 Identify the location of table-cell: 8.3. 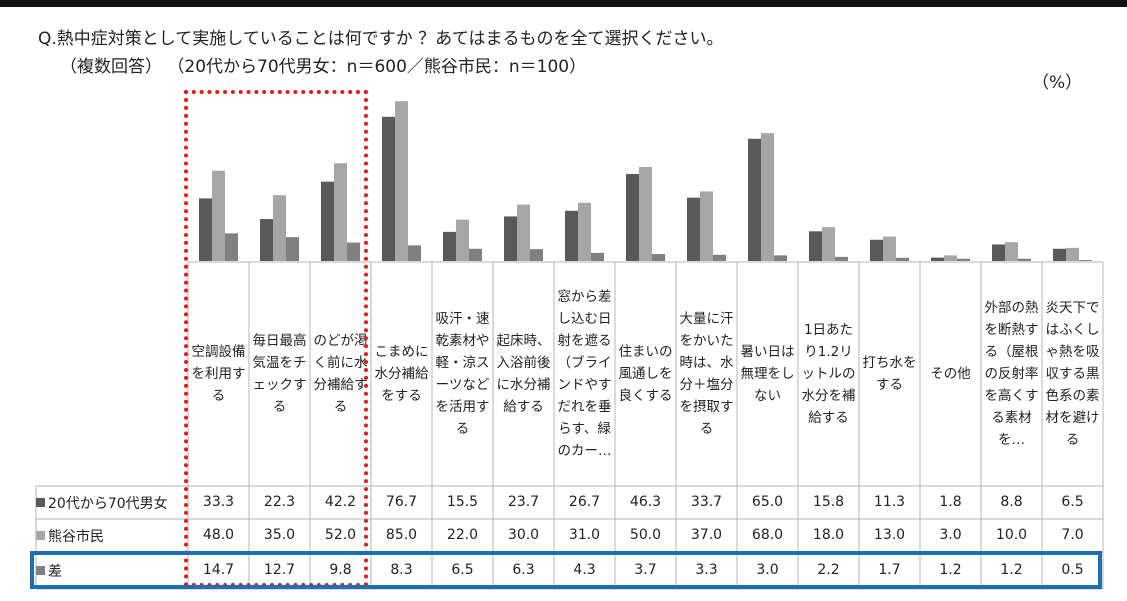
(401, 570).